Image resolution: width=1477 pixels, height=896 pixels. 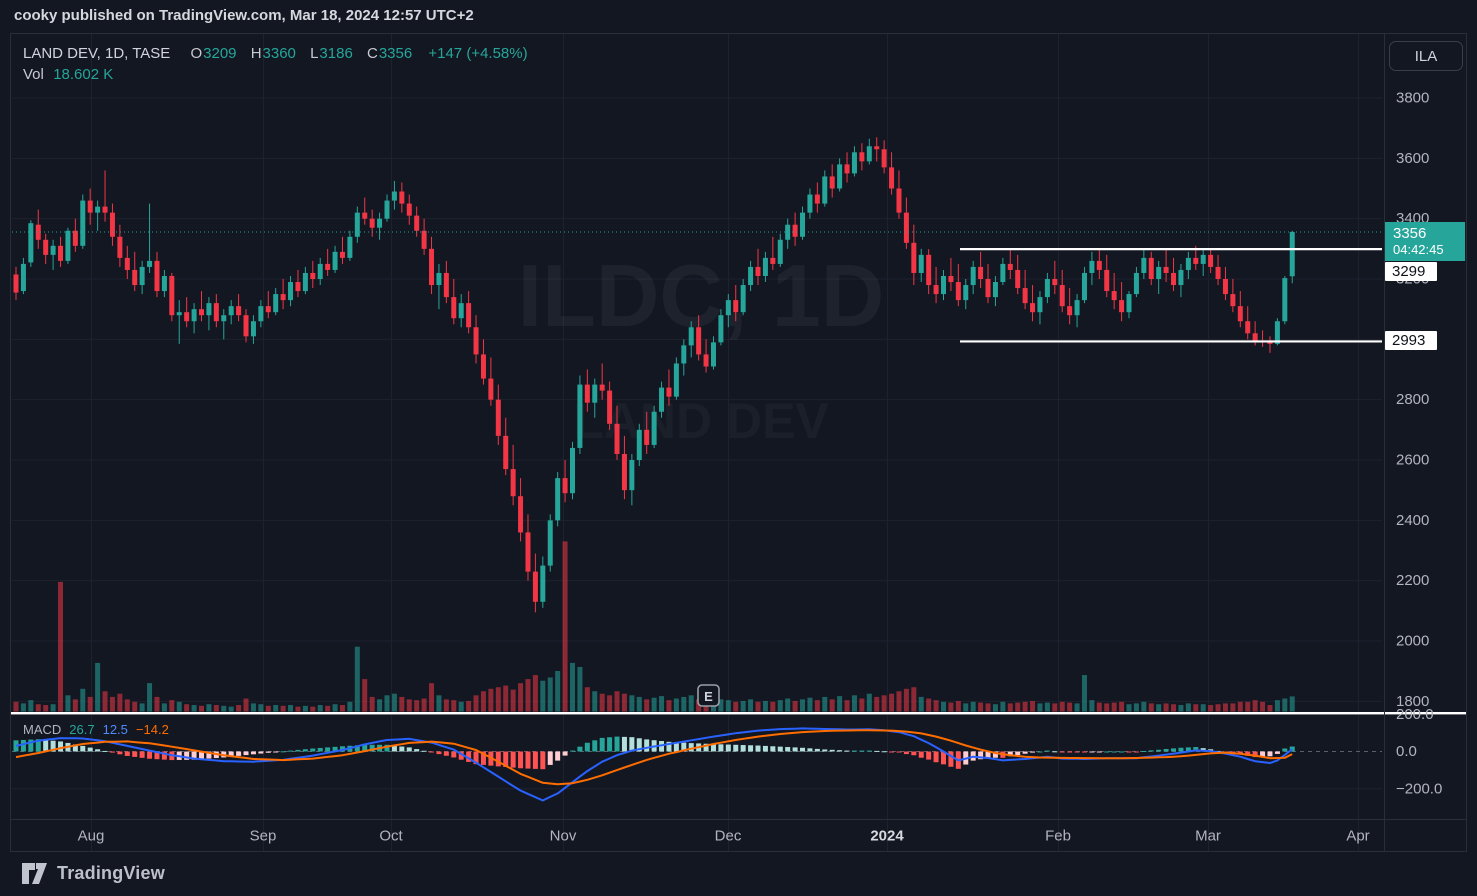 What do you see at coordinates (738, 713) in the screenshot?
I see `pane-separator` at bounding box center [738, 713].